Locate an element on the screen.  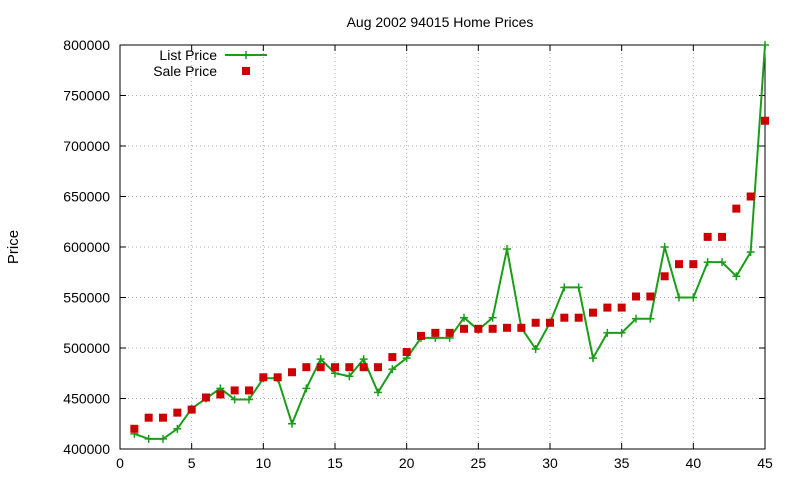
x-tick-label: 10 is located at coordinates (264, 463).